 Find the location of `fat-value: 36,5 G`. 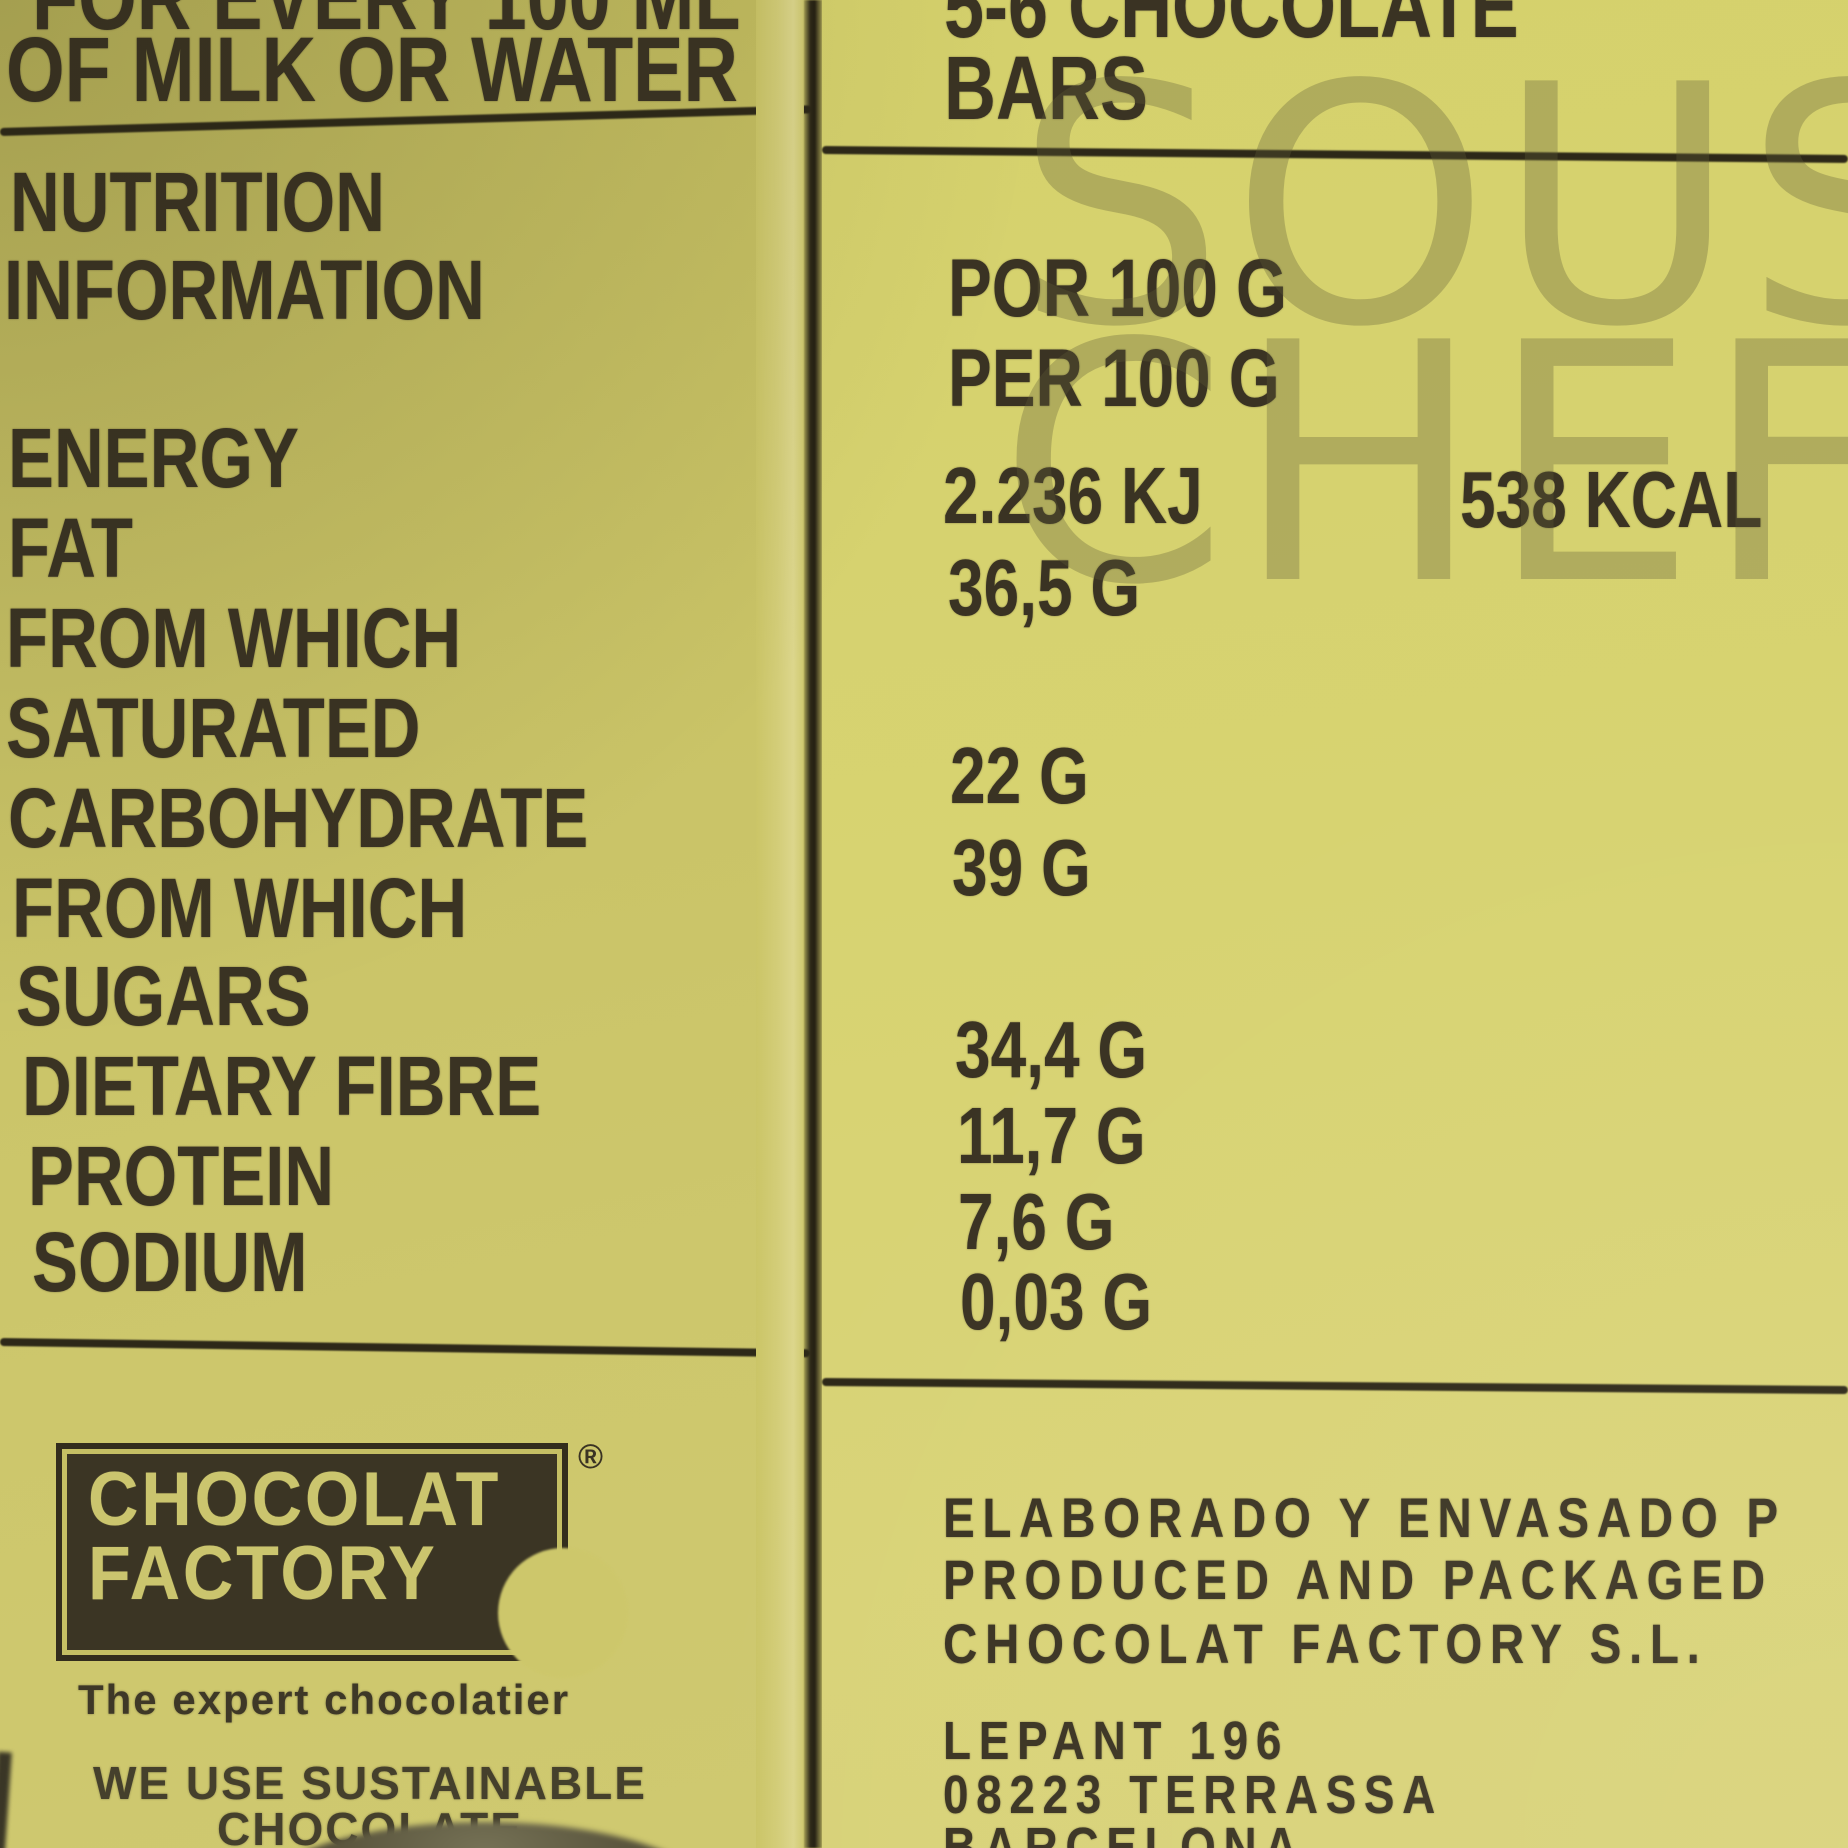

fat-value: 36,5 G is located at coordinates (1044, 587).